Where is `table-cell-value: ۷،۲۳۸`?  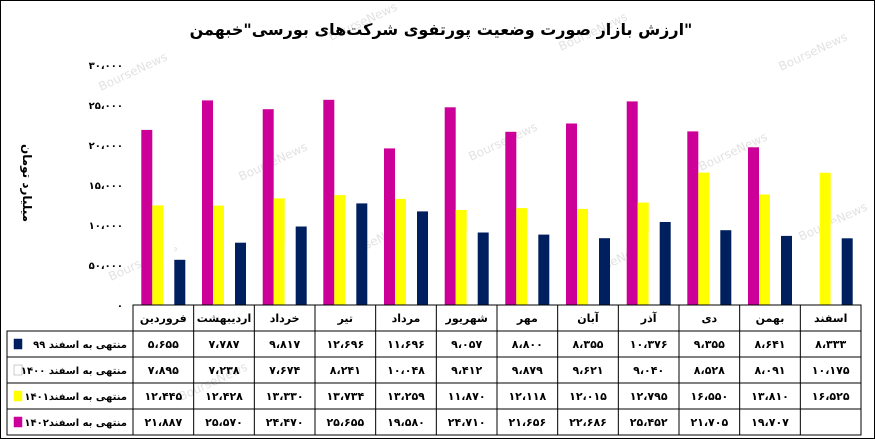 table-cell-value: ۷،۲۳۸ is located at coordinates (223, 370).